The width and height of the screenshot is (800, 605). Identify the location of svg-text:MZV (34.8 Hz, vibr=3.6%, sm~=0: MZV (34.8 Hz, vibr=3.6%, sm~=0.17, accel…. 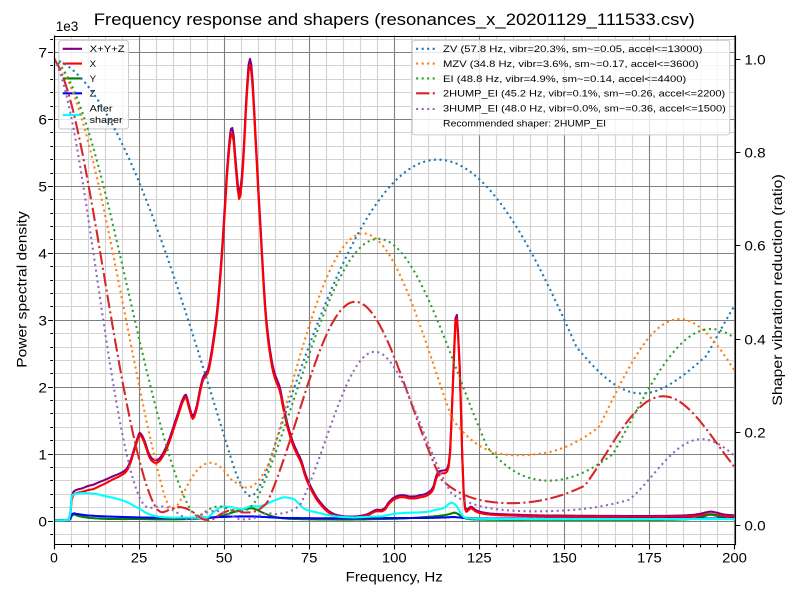
(571, 64).